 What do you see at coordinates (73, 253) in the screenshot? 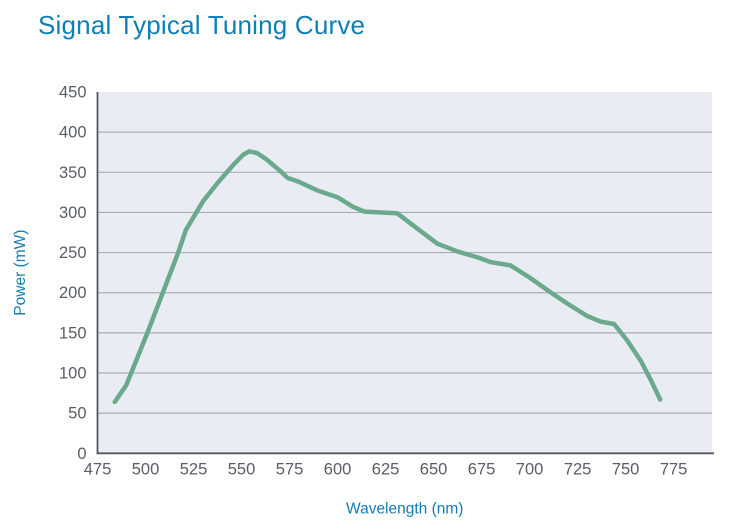
I see `y-tick-label: 250` at bounding box center [73, 253].